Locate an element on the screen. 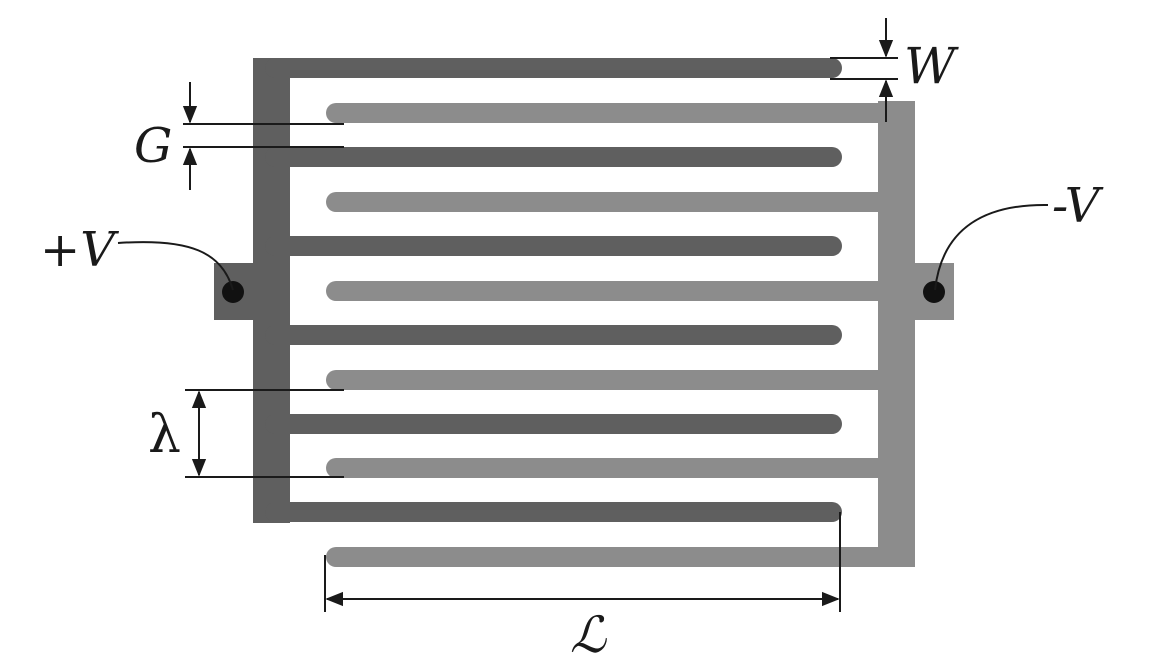  positive-terminal-dot is located at coordinates (233, 292).